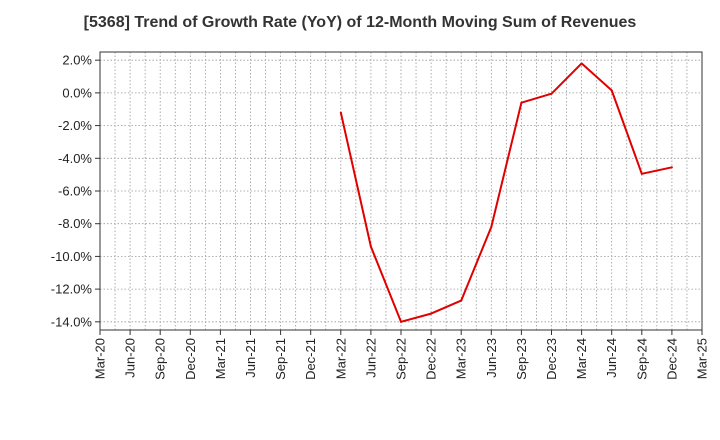 The width and height of the screenshot is (720, 440). What do you see at coordinates (310, 359) in the screenshot?
I see `x-tick-label: Dec-21` at bounding box center [310, 359].